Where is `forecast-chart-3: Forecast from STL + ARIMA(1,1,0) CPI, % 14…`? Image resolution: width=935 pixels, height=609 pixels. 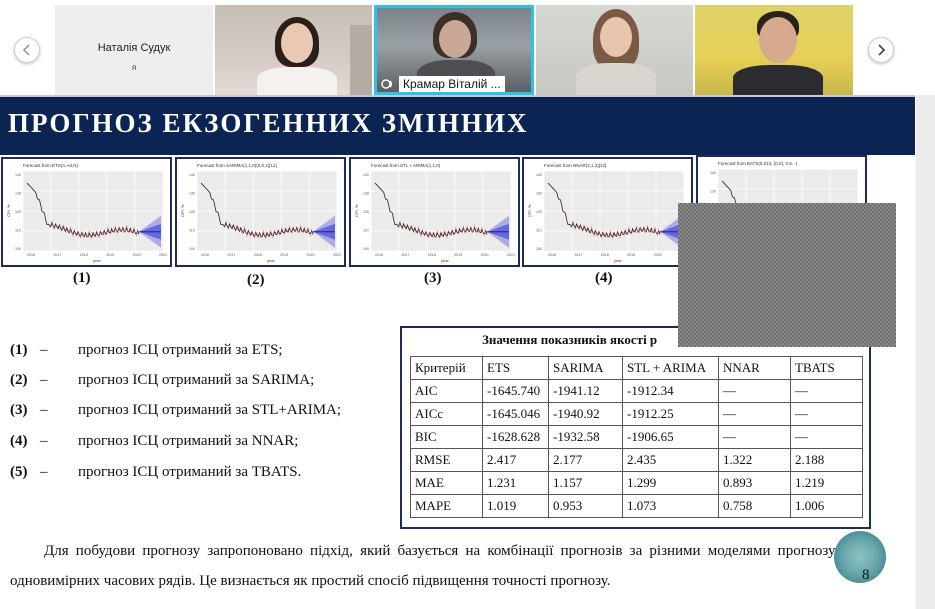
forecast-chart-3: Forecast from STL + ARIMA(1,1,0) CPI, % 14… is located at coordinates (434, 212).